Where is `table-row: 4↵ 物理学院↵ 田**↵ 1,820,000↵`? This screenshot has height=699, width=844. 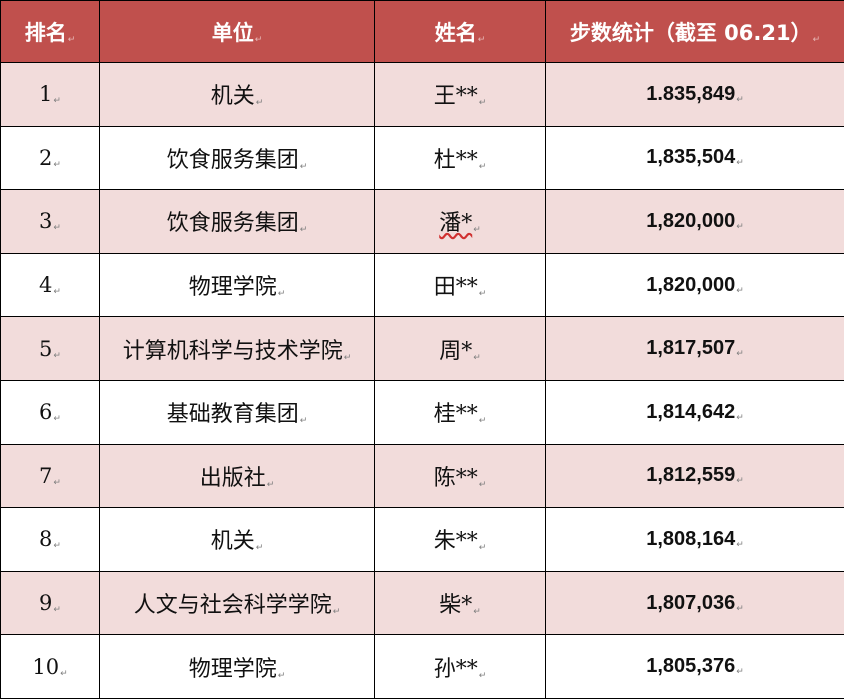
table-row: 4↵ 物理学院↵ 田**↵ 1,820,000↵ is located at coordinates (422, 285).